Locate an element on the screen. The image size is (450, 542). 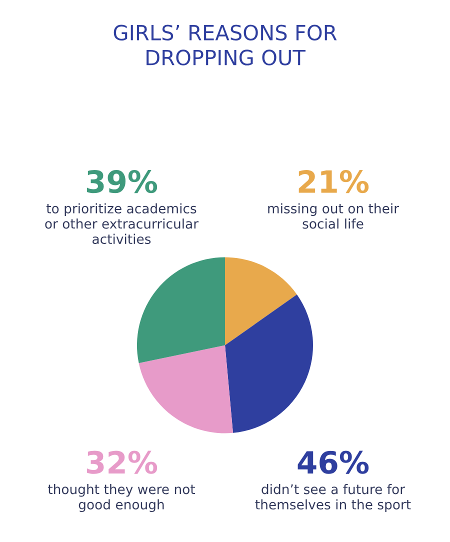
chart-title: GIRLS’ REASONS FOR DROPPING OUT is located at coordinates (225, 45).